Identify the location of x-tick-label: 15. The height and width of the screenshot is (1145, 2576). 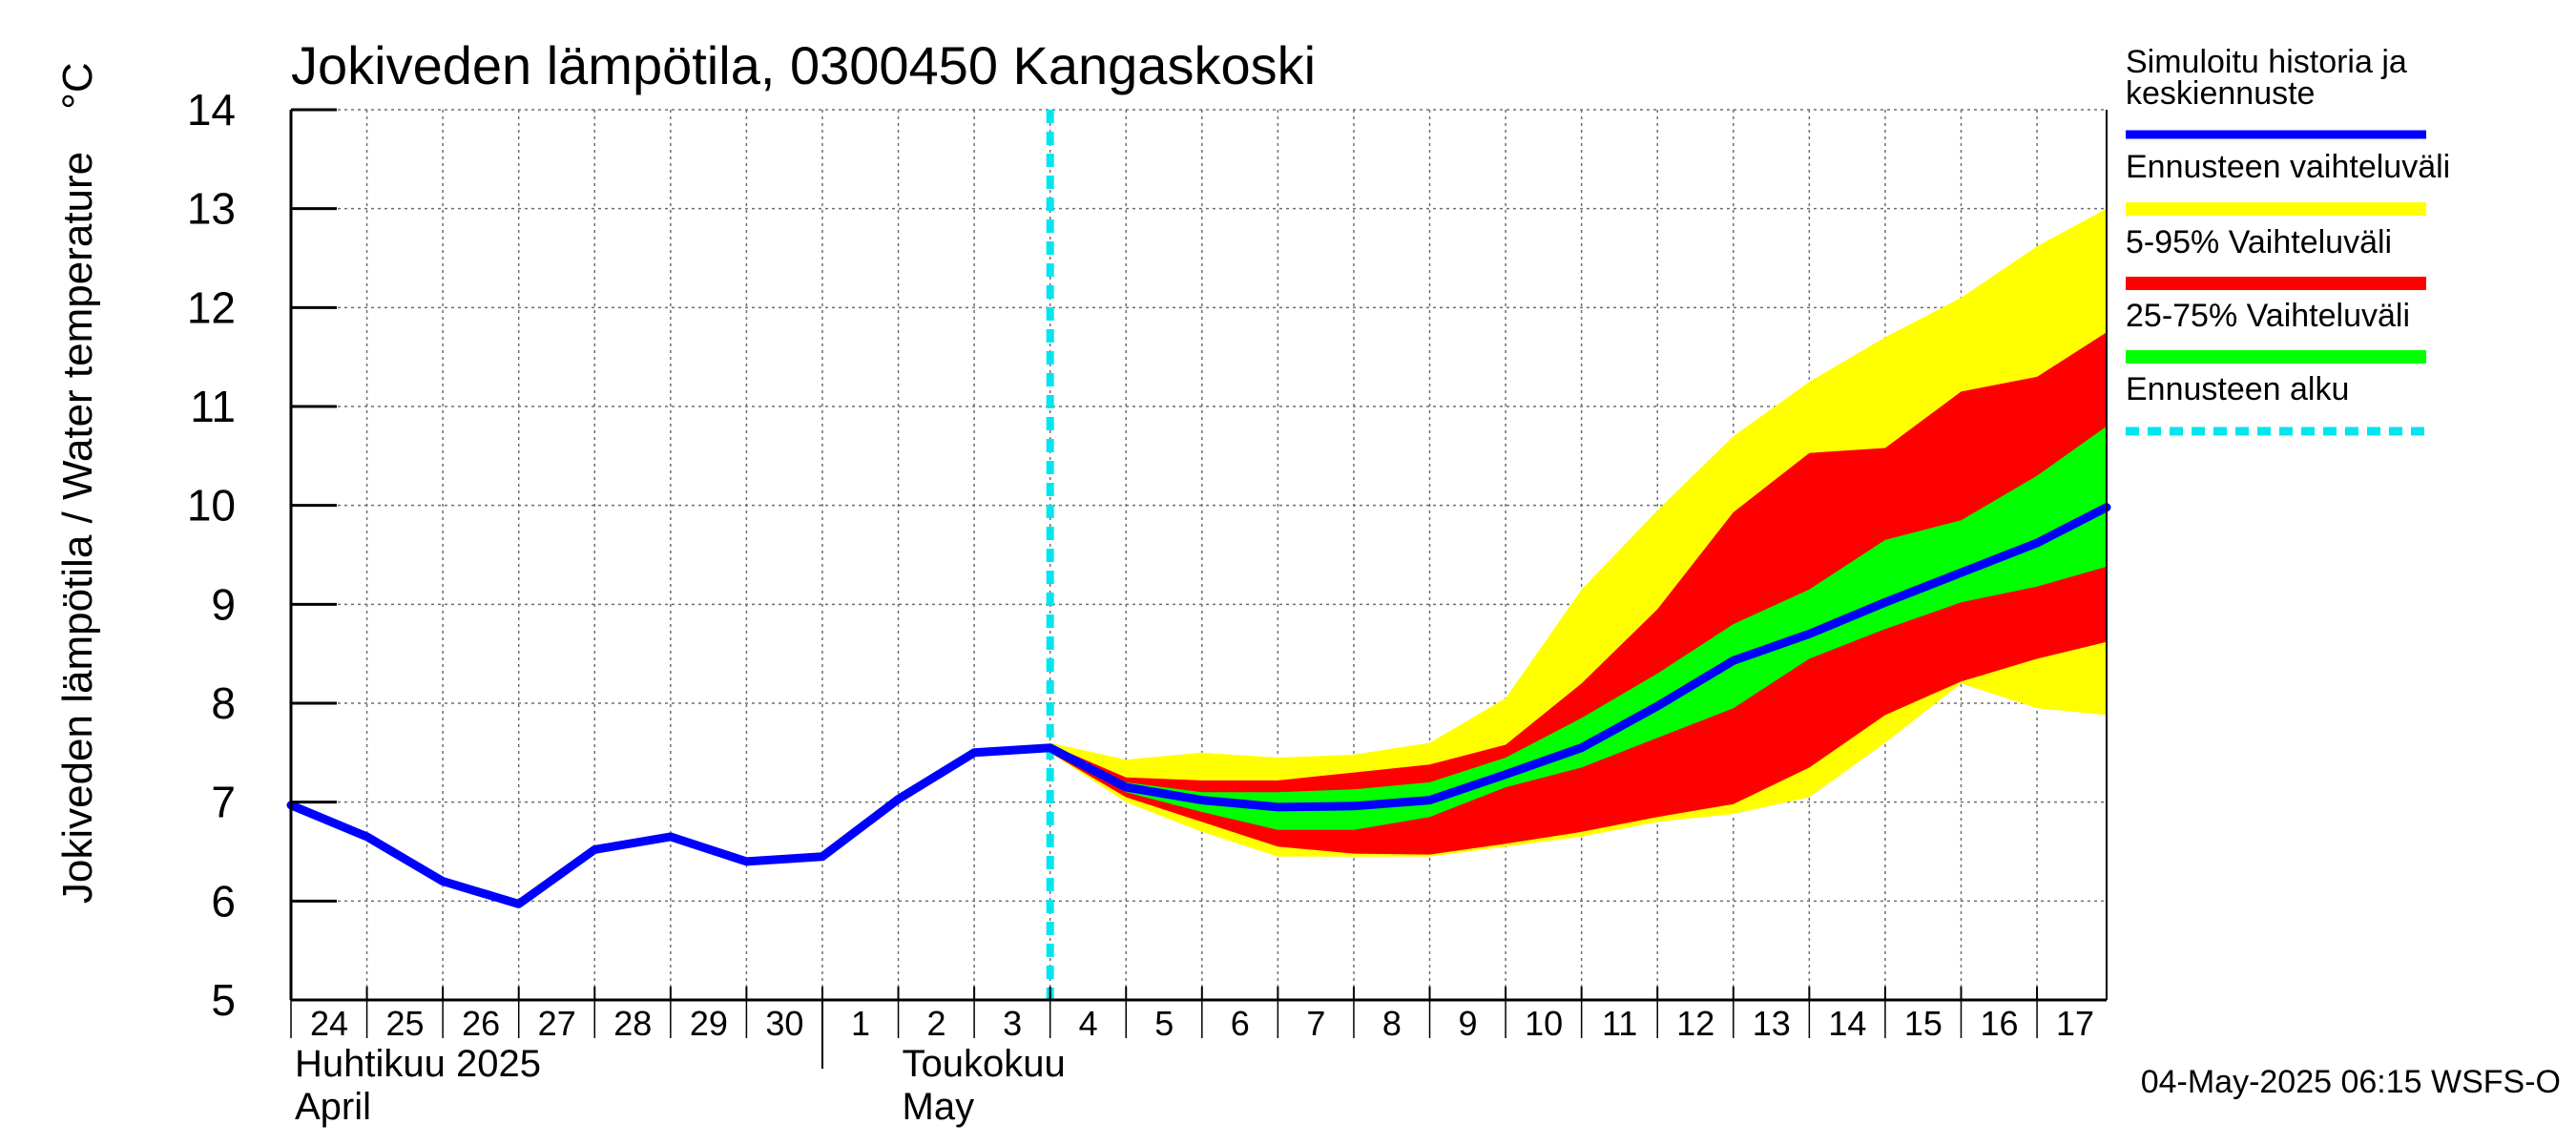
(1923, 1023).